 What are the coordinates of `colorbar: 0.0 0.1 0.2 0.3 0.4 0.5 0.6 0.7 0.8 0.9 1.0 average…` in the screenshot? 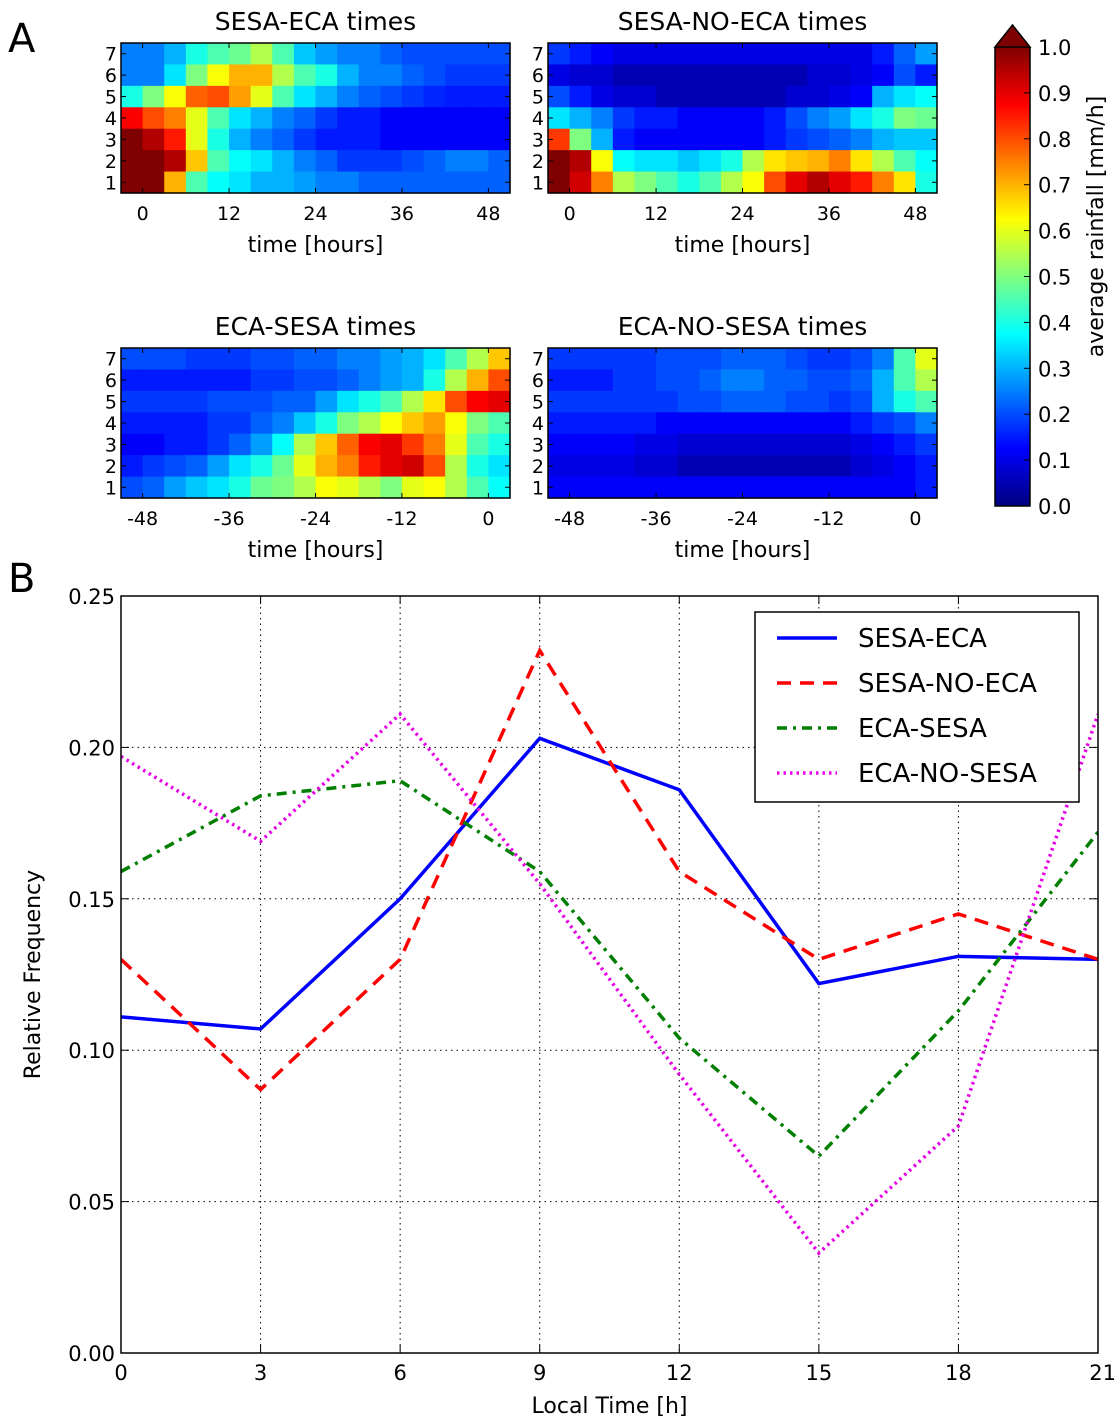 It's located at (1051, 271).